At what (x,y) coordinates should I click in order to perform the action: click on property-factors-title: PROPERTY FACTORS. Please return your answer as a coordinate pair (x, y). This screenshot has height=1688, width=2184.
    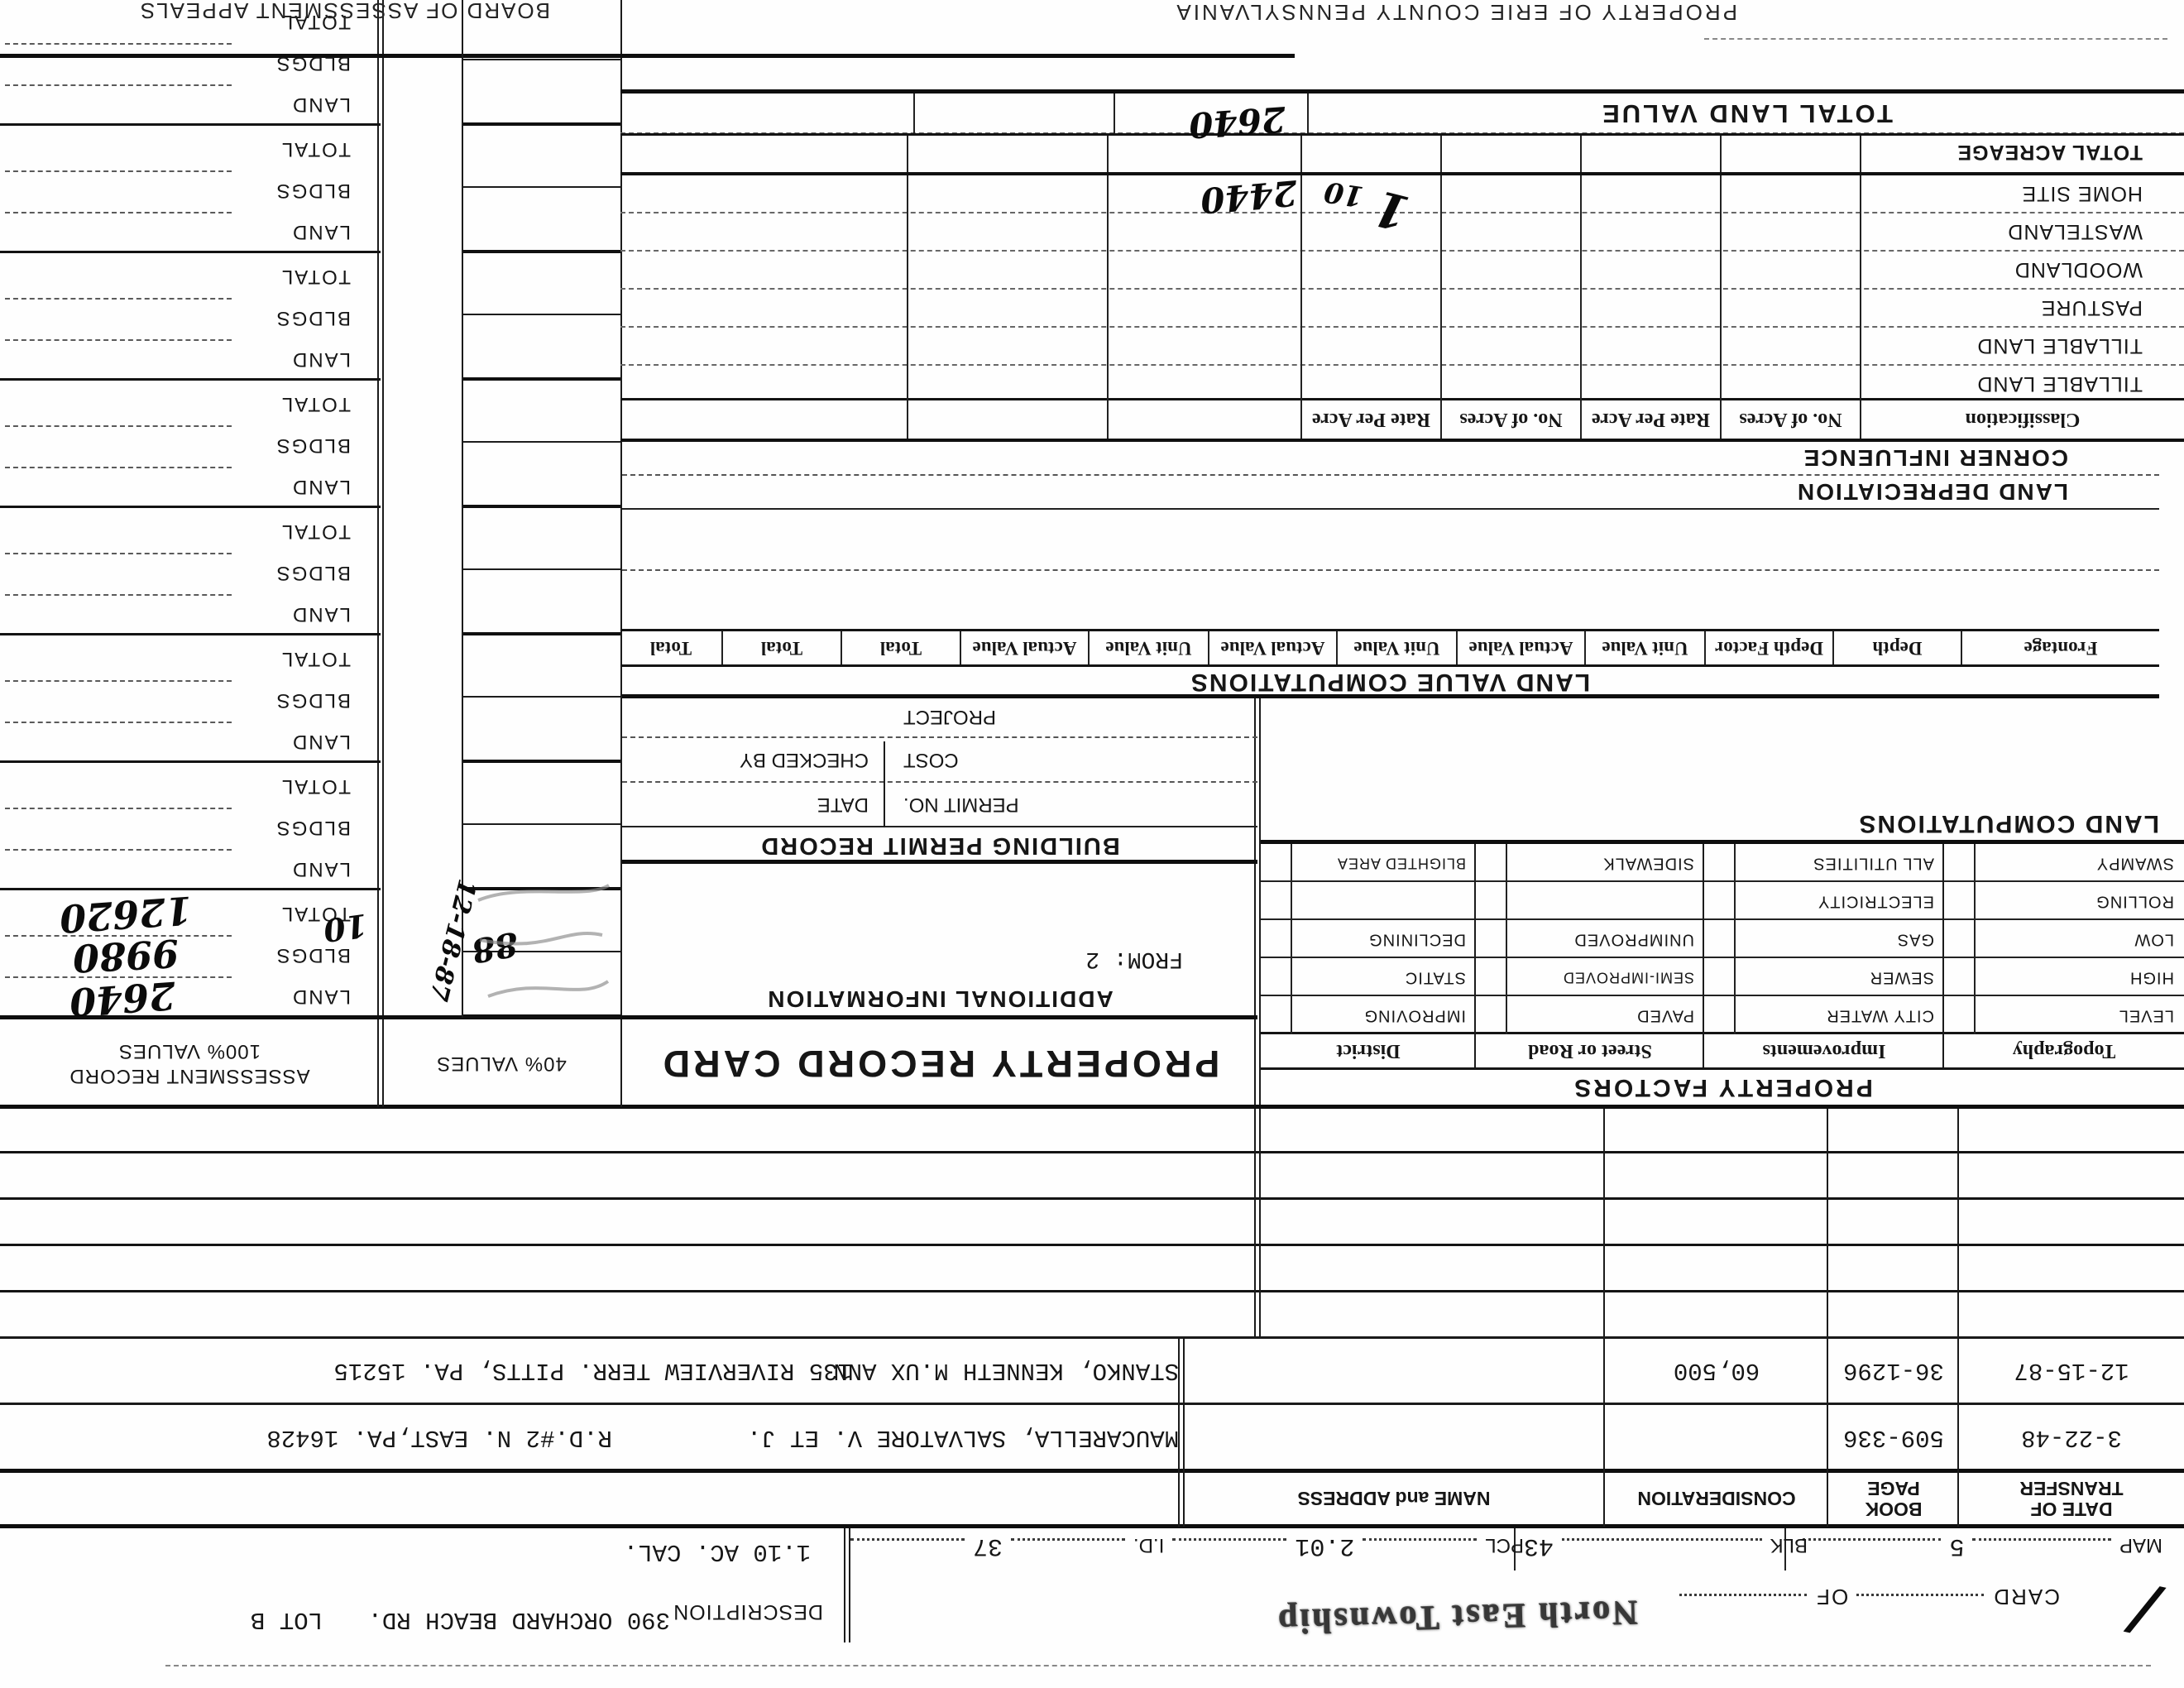
    Looking at the image, I should click on (1722, 1086).